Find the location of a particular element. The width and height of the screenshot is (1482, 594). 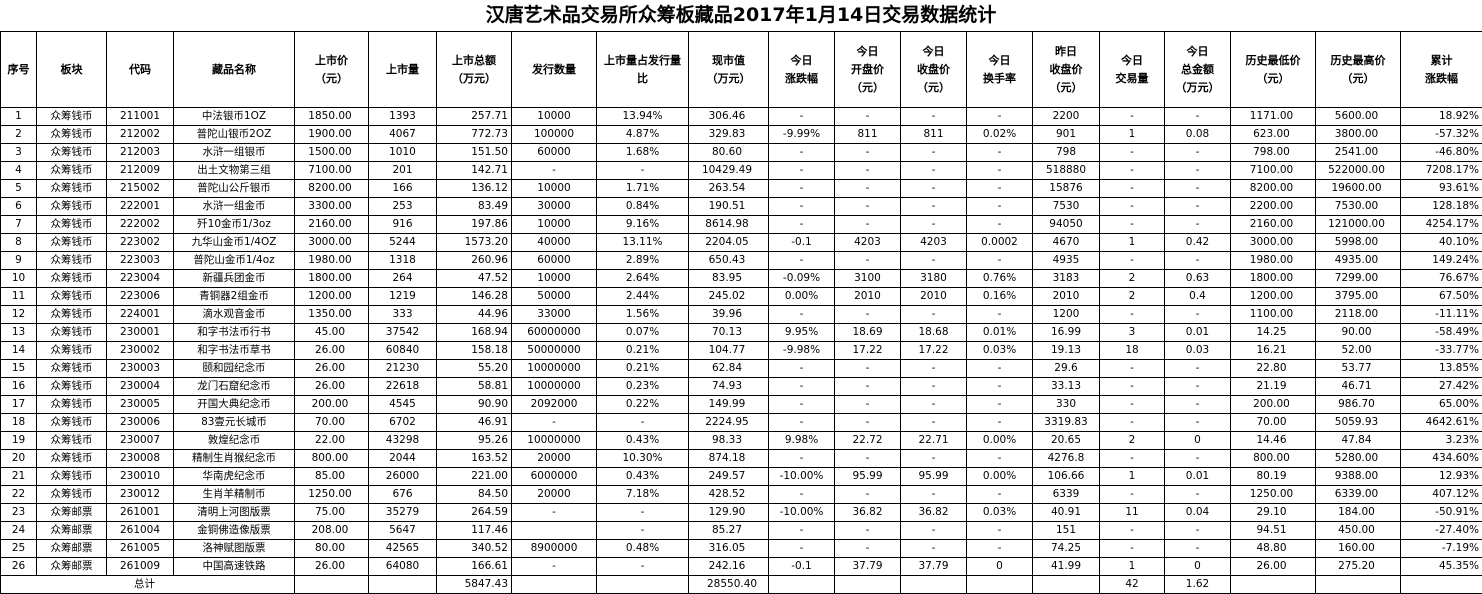

table-cell: 15 is located at coordinates (19, 369).